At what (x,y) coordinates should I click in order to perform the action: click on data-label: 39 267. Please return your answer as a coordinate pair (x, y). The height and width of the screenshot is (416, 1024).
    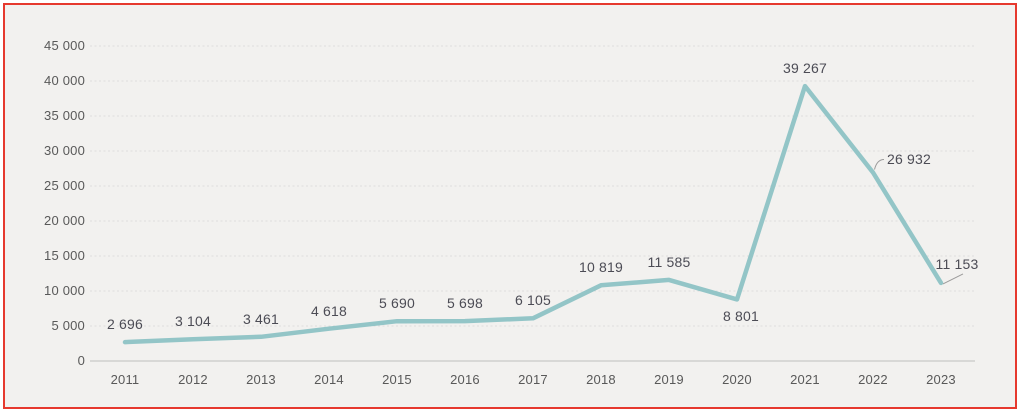
    Looking at the image, I should click on (805, 68).